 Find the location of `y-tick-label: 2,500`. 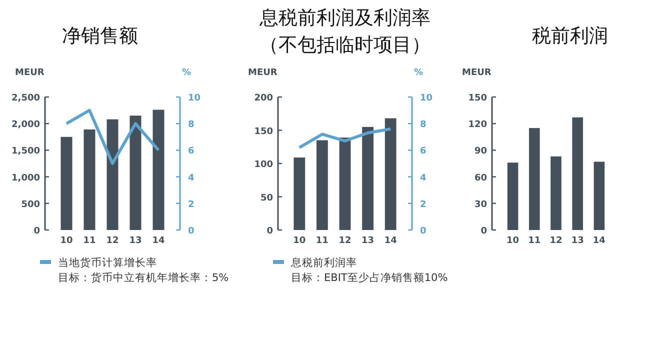

y-tick-label: 2,500 is located at coordinates (26, 99).